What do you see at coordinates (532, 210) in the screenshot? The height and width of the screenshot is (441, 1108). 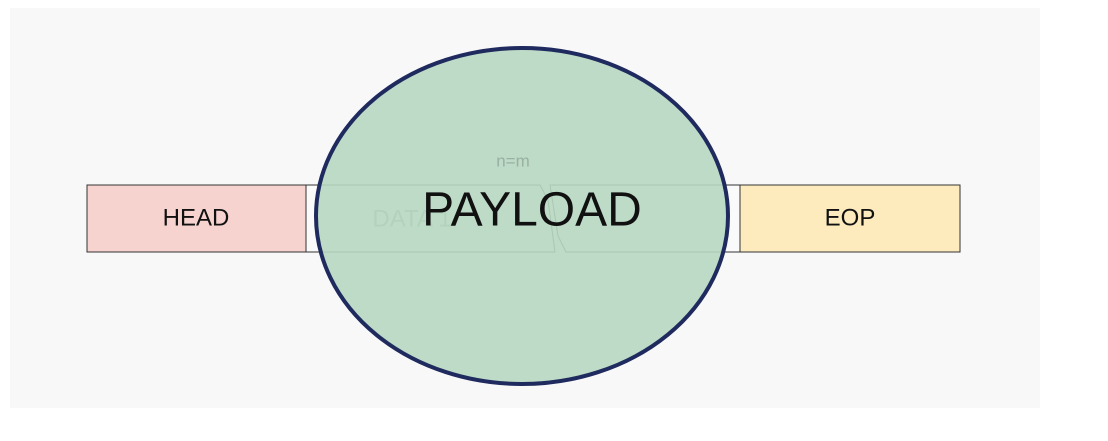 I see `payload-label: PAYLOAD` at bounding box center [532, 210].